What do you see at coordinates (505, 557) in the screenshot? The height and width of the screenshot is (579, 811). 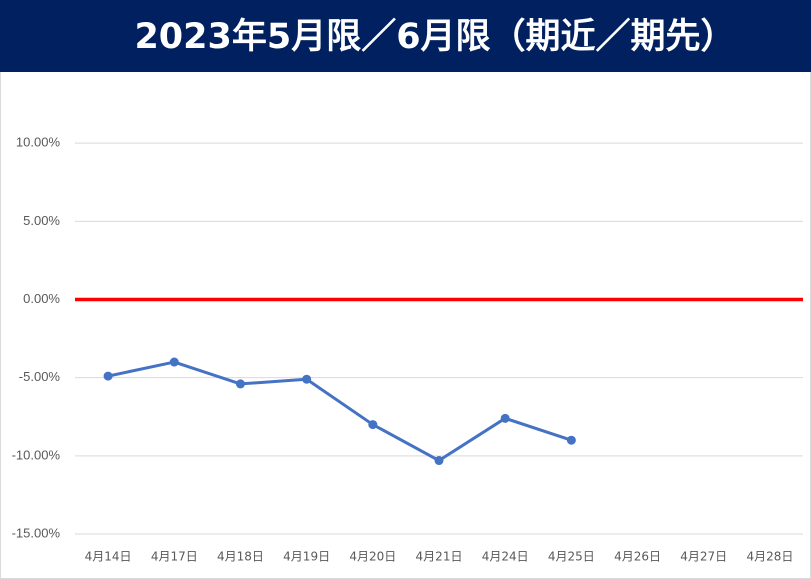 I see `x-tick-label: 4月24日` at bounding box center [505, 557].